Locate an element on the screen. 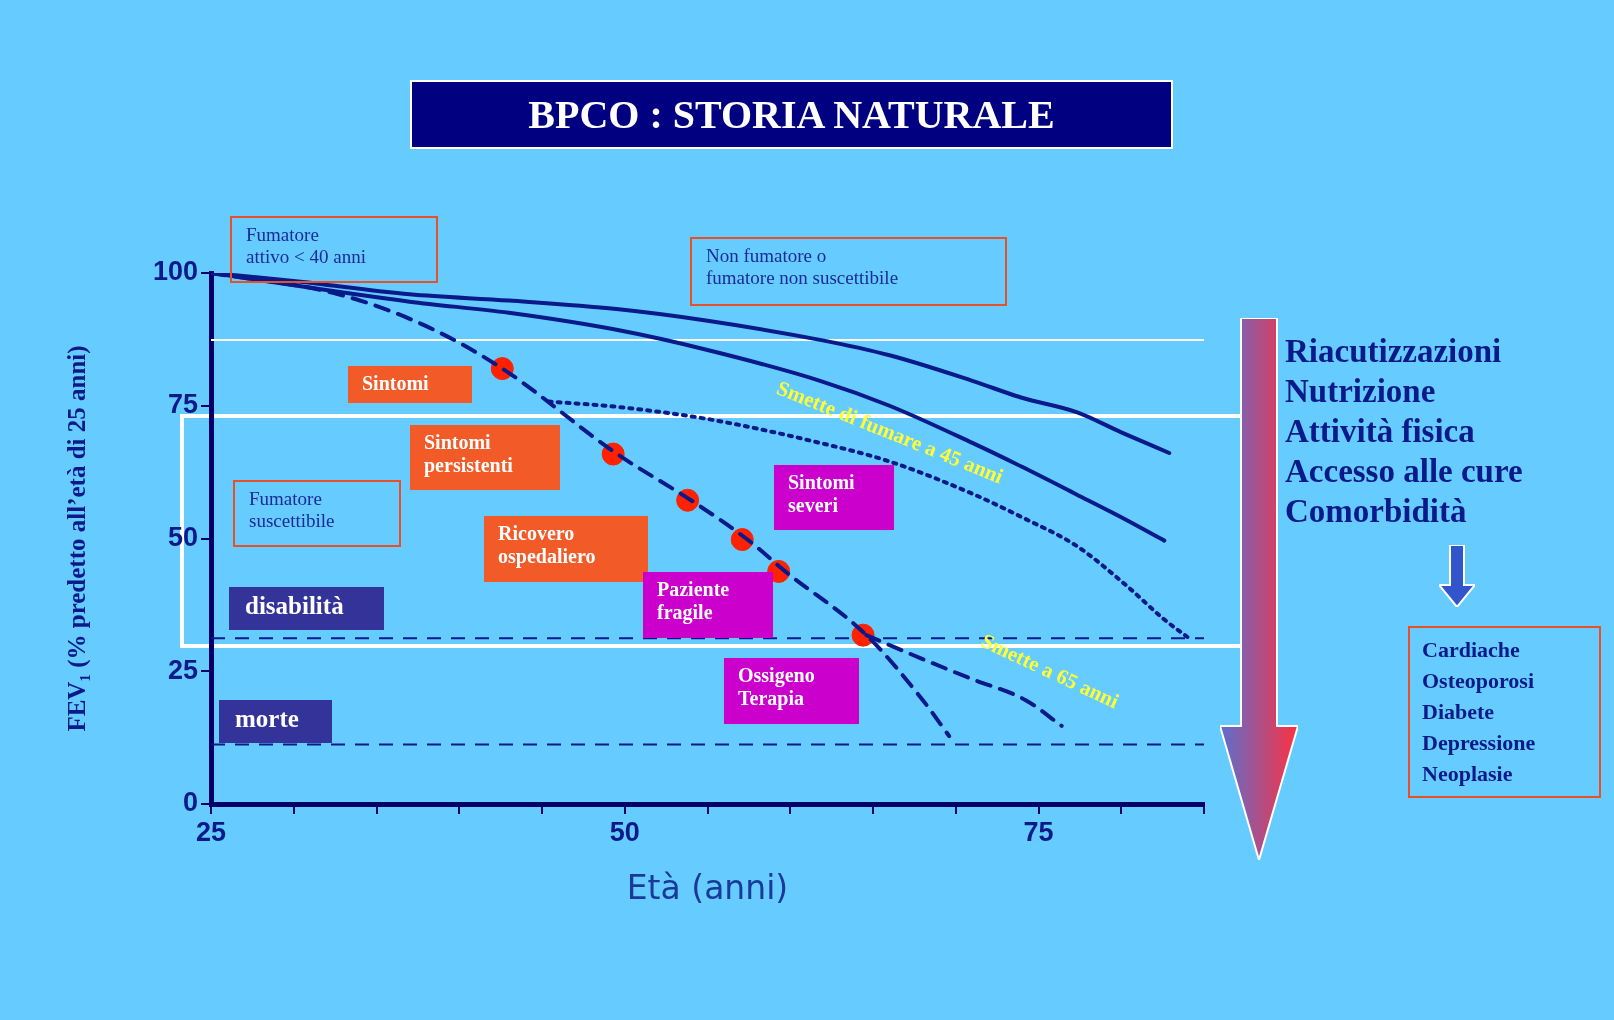 Image resolution: width=1614 pixels, height=1020 pixels. x-tick-label: 50 is located at coordinates (624, 831).